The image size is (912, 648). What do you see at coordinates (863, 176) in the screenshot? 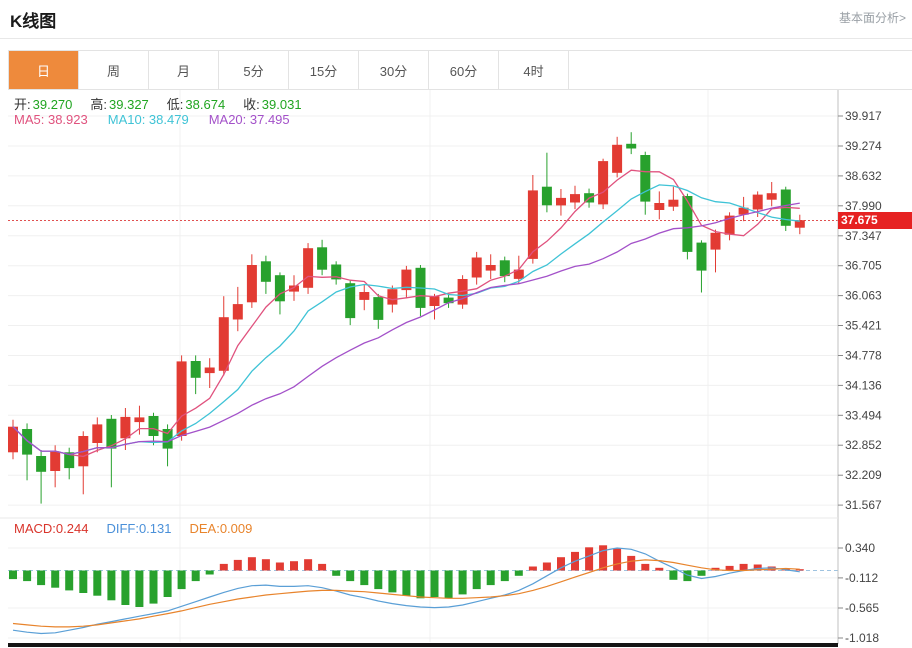
I see `svg-text: 38.632` at bounding box center [863, 176].